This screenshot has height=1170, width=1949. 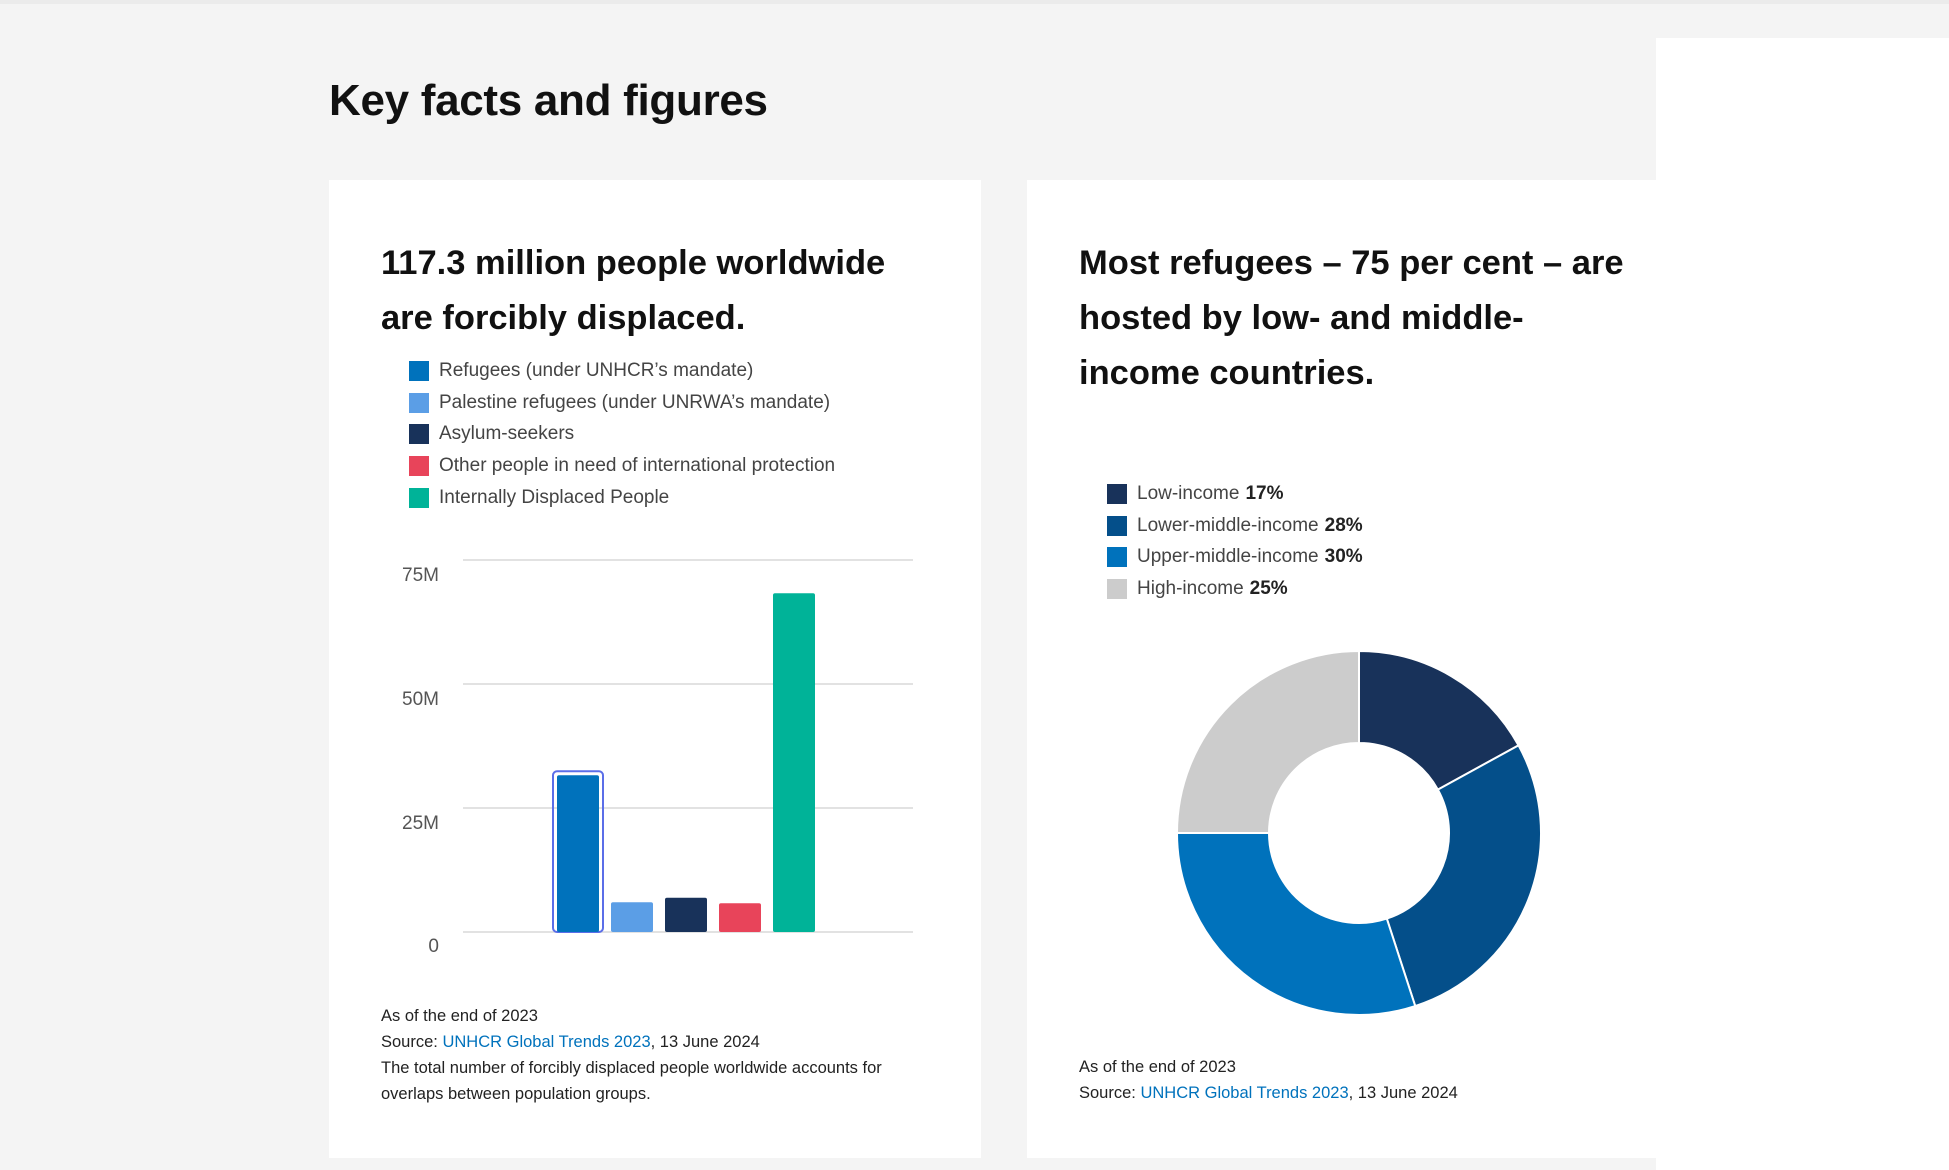 What do you see at coordinates (554, 497) in the screenshot?
I see `legend-label: Internally Displaced People` at bounding box center [554, 497].